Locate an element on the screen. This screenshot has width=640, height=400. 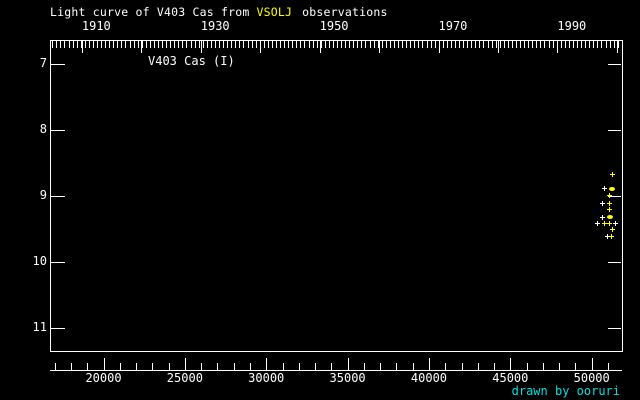
object-label: V403 Cas (I) is located at coordinates (191, 61).